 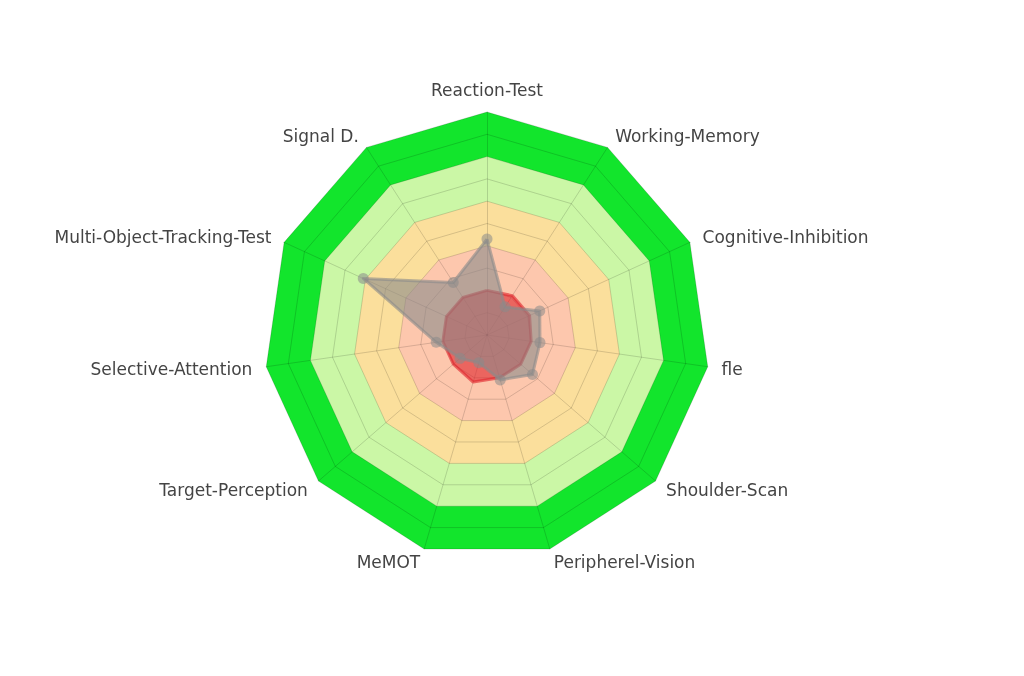 What do you see at coordinates (320, 135) in the screenshot?
I see `spoke-label: Signal D.` at bounding box center [320, 135].